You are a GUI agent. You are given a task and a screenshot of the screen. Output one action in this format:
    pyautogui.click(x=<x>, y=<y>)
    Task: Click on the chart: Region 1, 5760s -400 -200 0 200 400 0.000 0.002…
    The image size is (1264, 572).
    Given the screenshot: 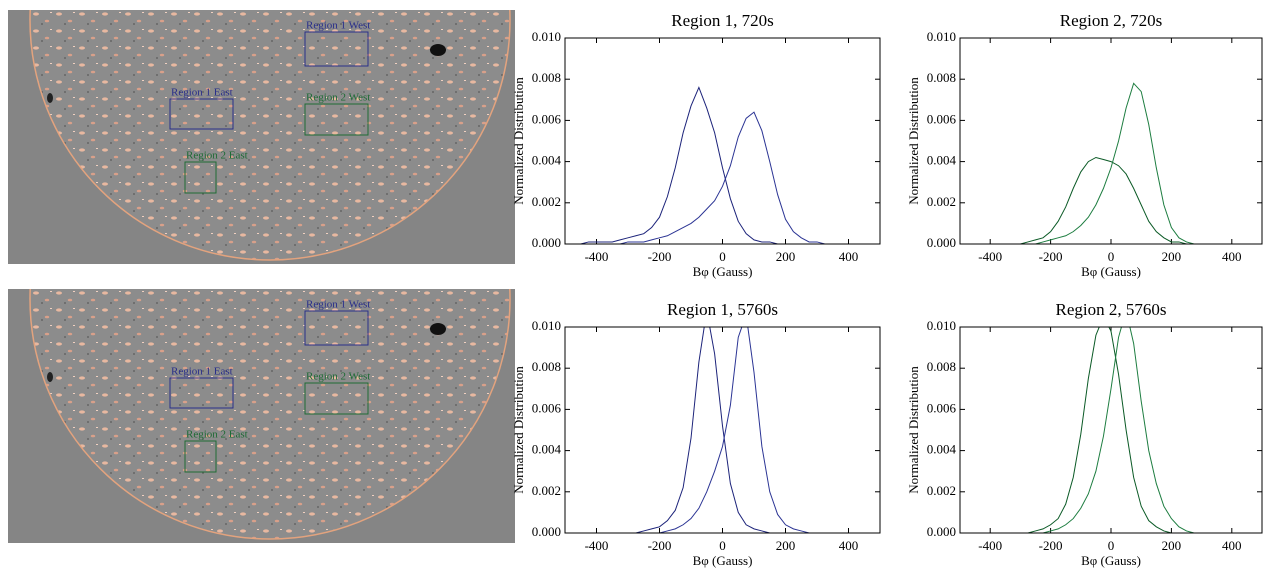 What is the action you would take?
    pyautogui.click(x=696, y=434)
    